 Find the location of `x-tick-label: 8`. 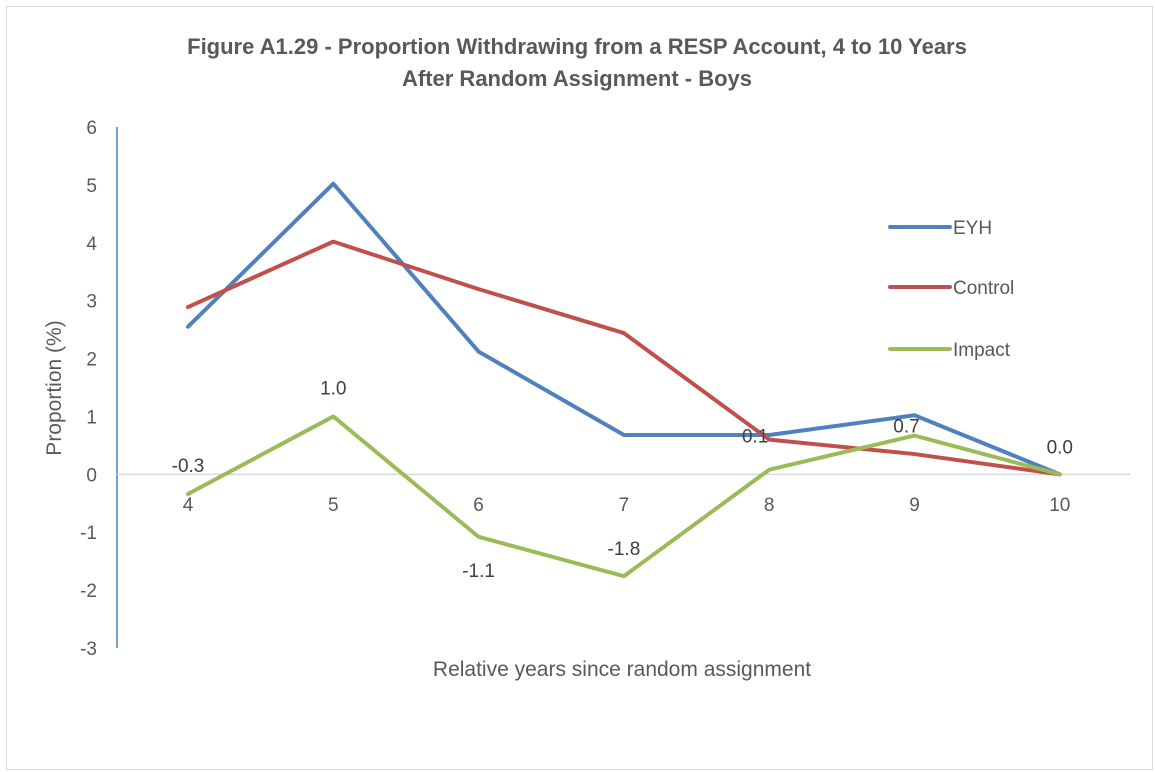

x-tick-label: 8 is located at coordinates (769, 505).